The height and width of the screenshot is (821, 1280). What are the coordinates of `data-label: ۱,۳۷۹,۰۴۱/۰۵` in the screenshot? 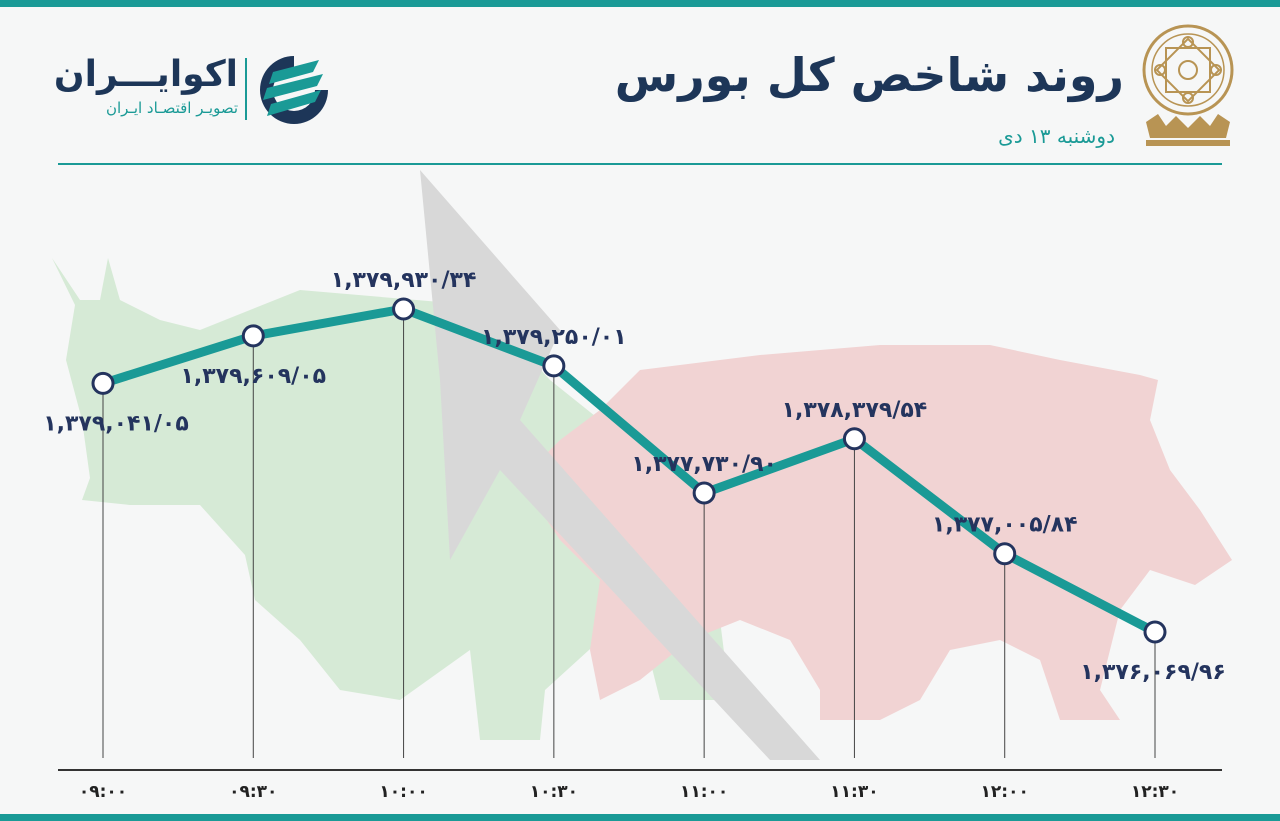 It's located at (116, 423).